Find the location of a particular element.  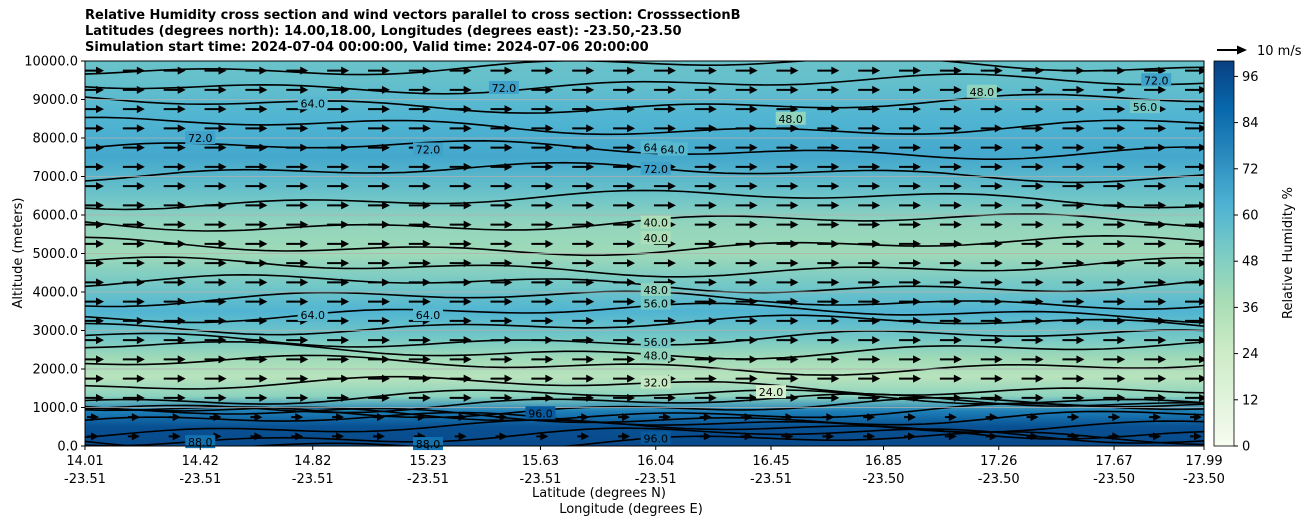

y-tick-label: 9000.0 is located at coordinates (56, 100).